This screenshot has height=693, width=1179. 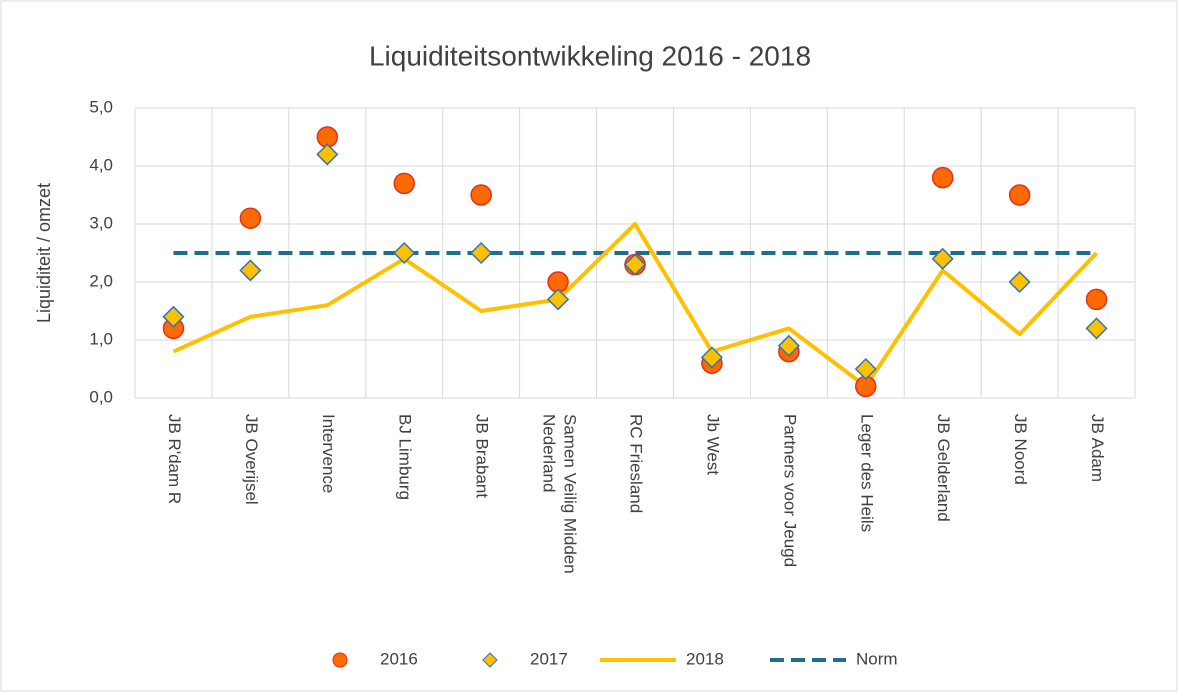 I want to click on y-axis-label: Liquiditeit / omzet, so click(x=44, y=253).